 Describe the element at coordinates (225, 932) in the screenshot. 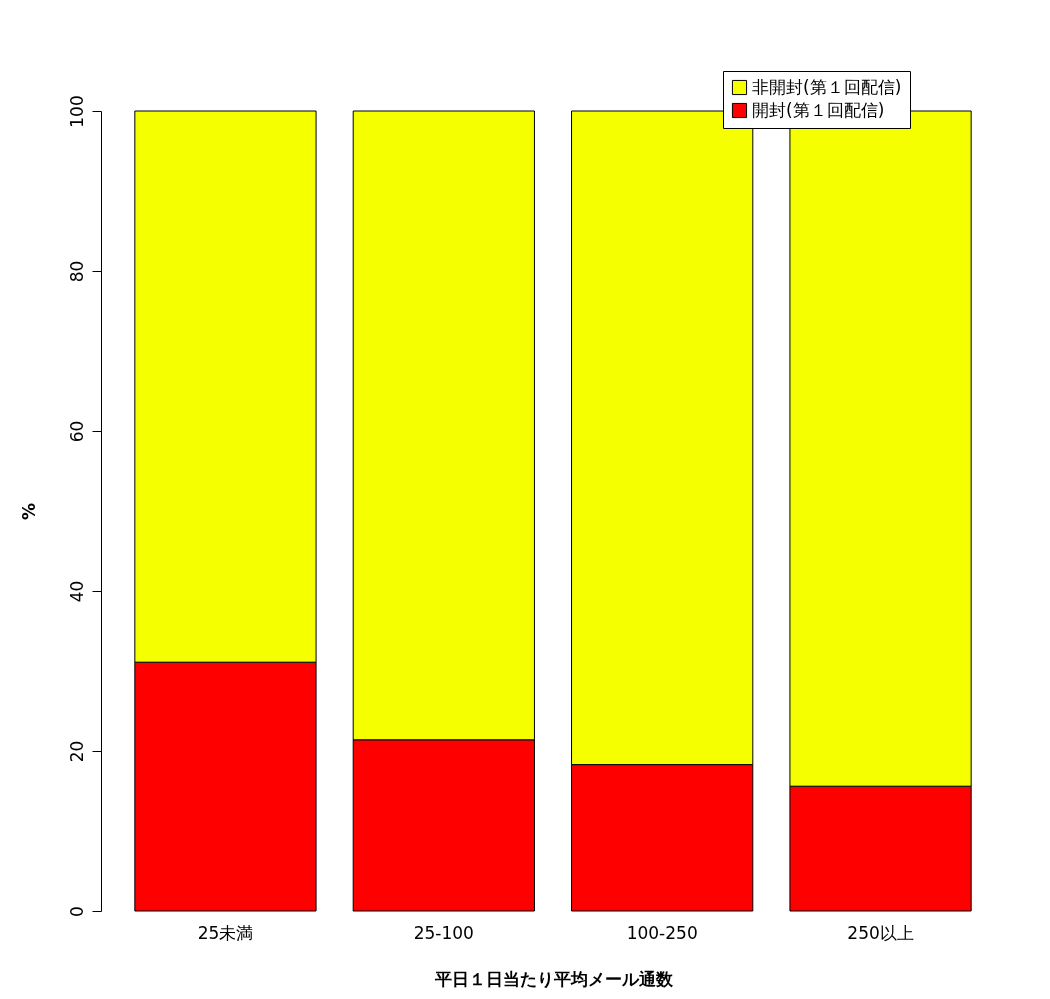

I see `x-tick-label: 25未満` at that location.